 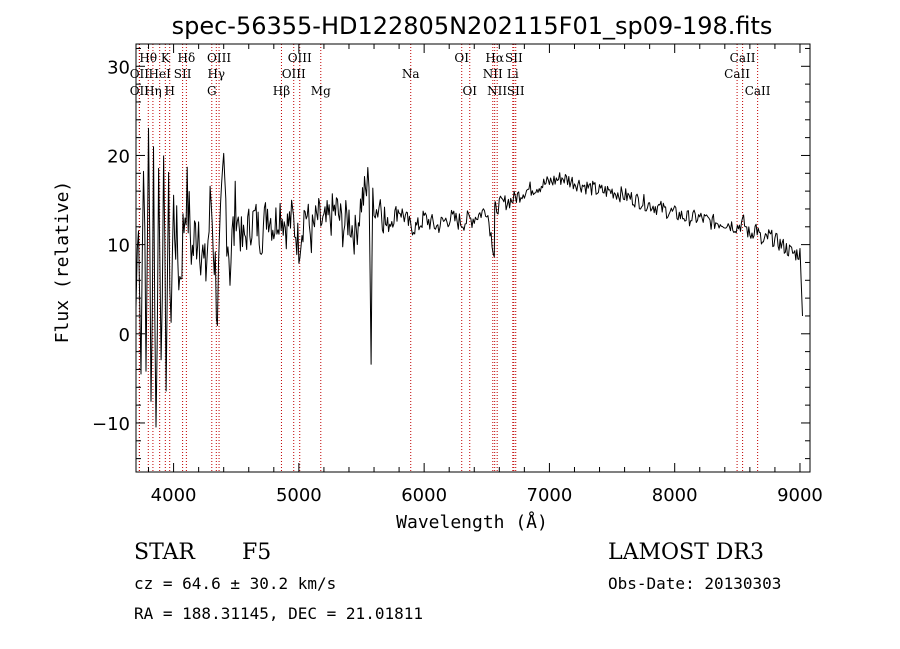 I want to click on survey-name: LAMOST DR3, so click(x=686, y=552).